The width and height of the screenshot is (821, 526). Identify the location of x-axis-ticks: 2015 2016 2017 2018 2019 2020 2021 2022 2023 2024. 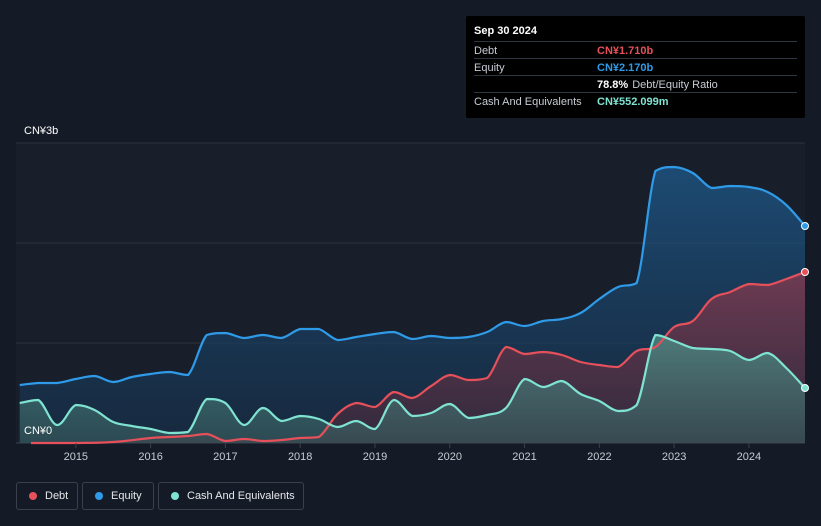
(412, 453).